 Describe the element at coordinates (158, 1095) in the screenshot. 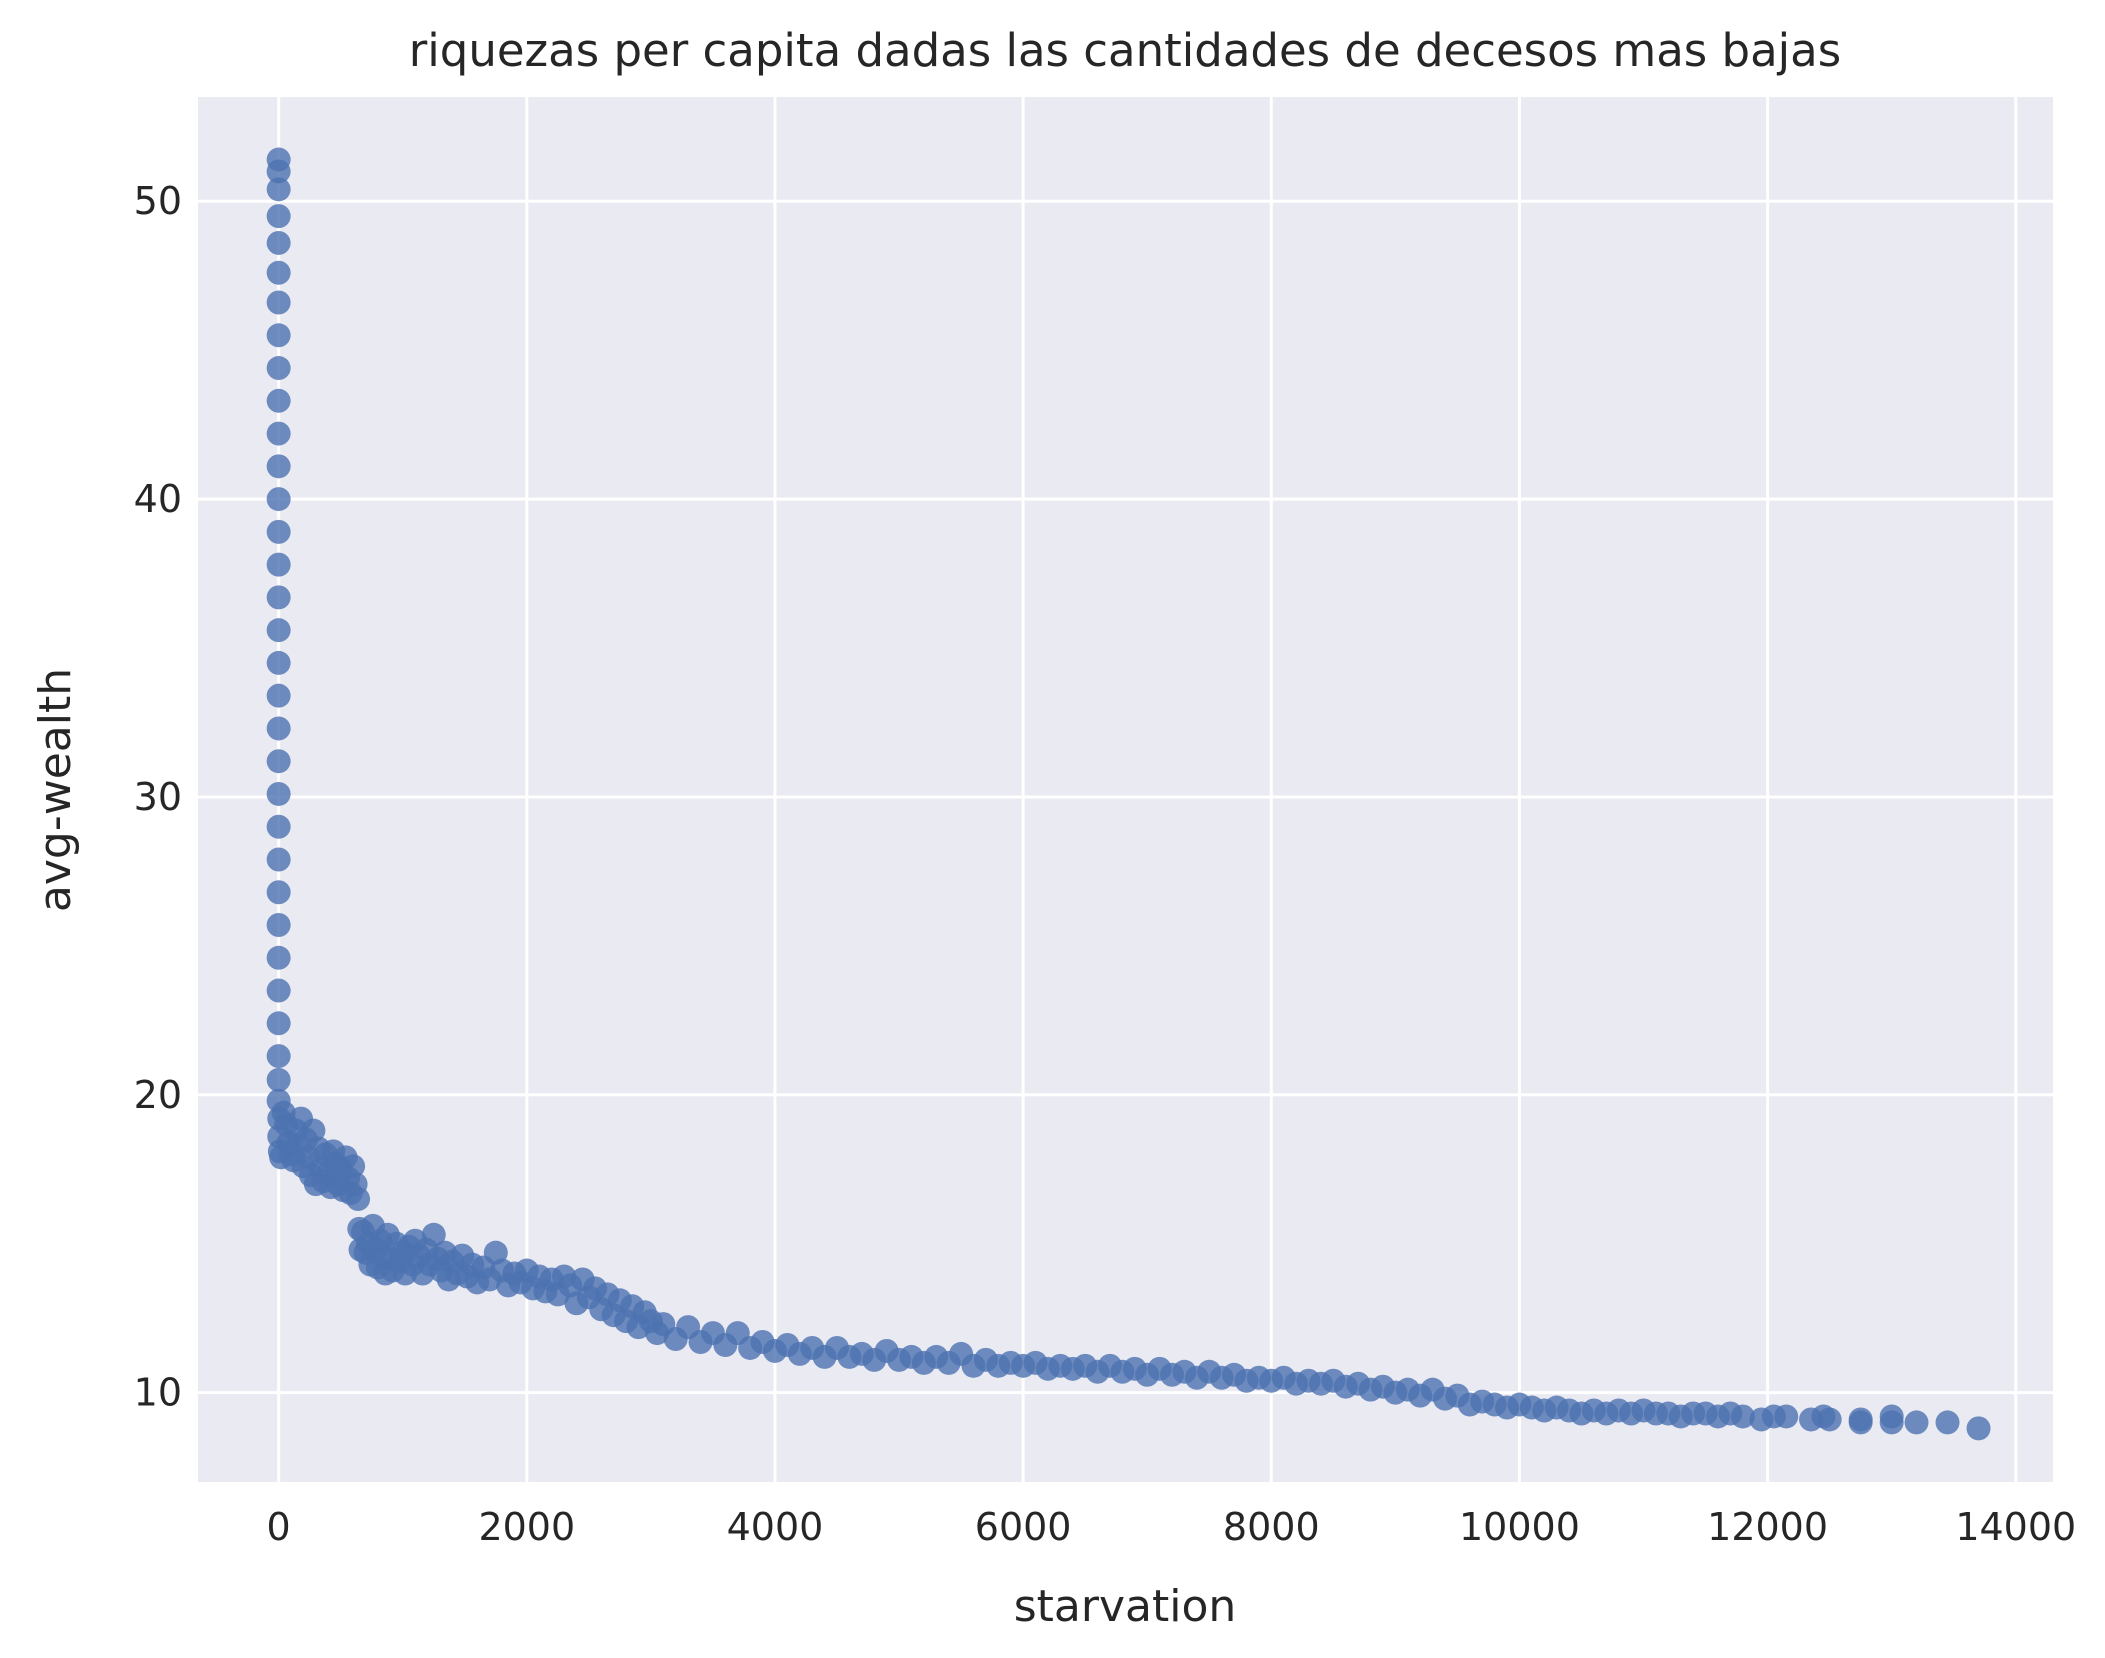

I see `y-tick-label: 20` at that location.